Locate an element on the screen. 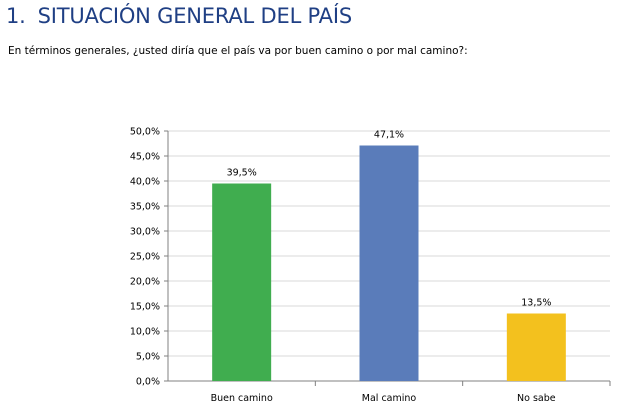 Image resolution: width=619 pixels, height=414 pixels. bar-mal-camino is located at coordinates (389, 263).